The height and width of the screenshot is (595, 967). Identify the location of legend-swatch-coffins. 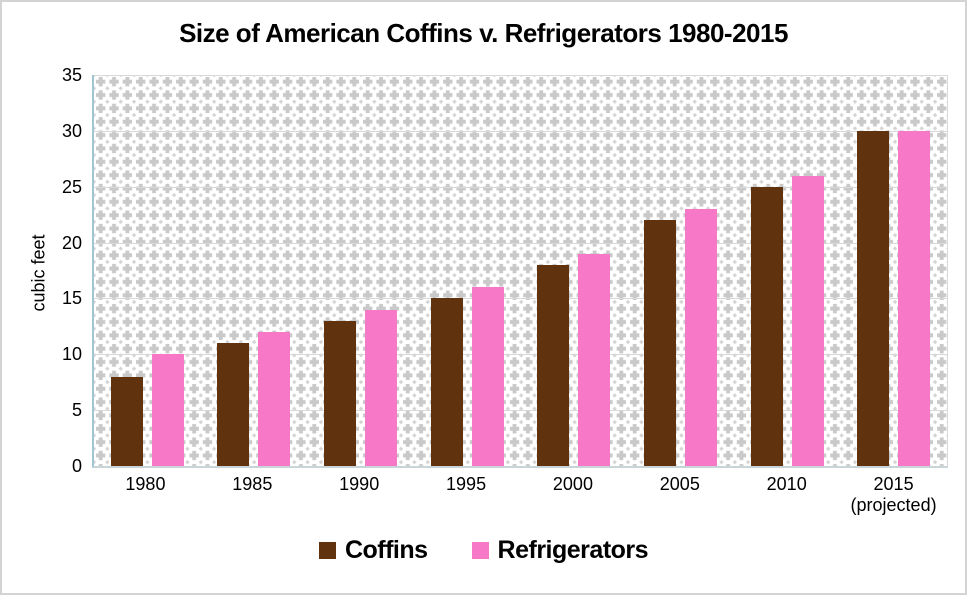
(327, 550).